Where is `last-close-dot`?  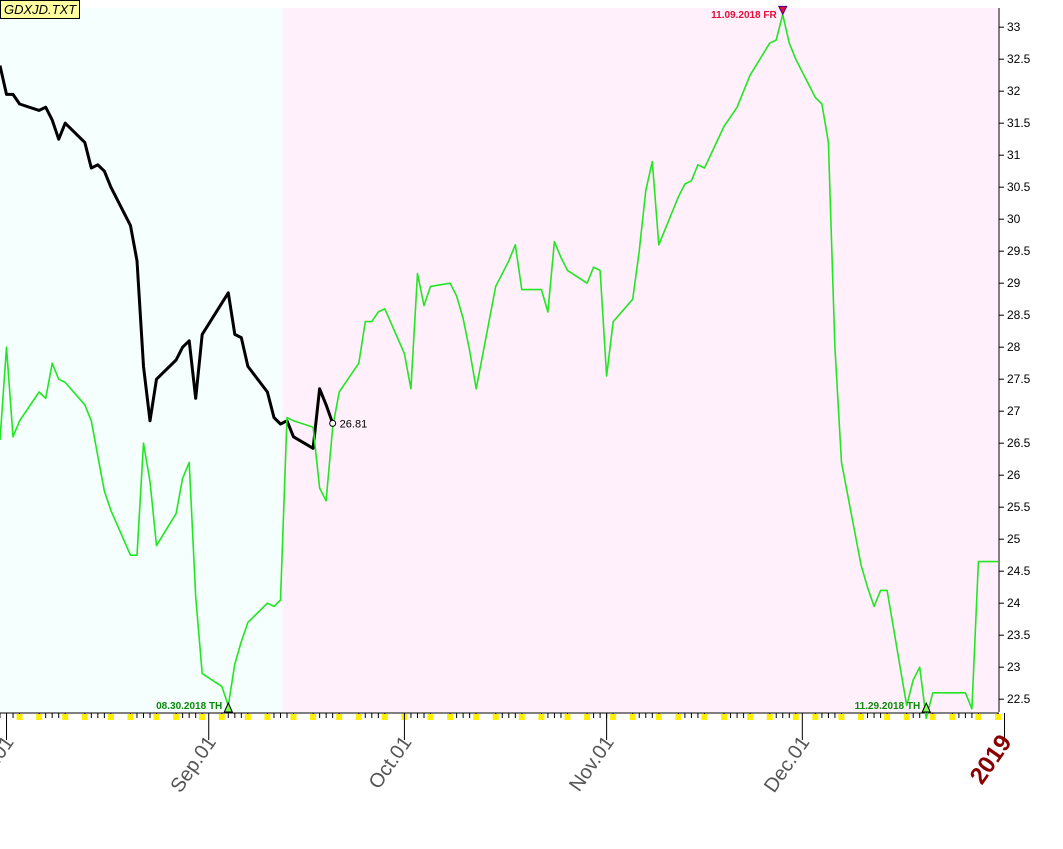 last-close-dot is located at coordinates (333, 423).